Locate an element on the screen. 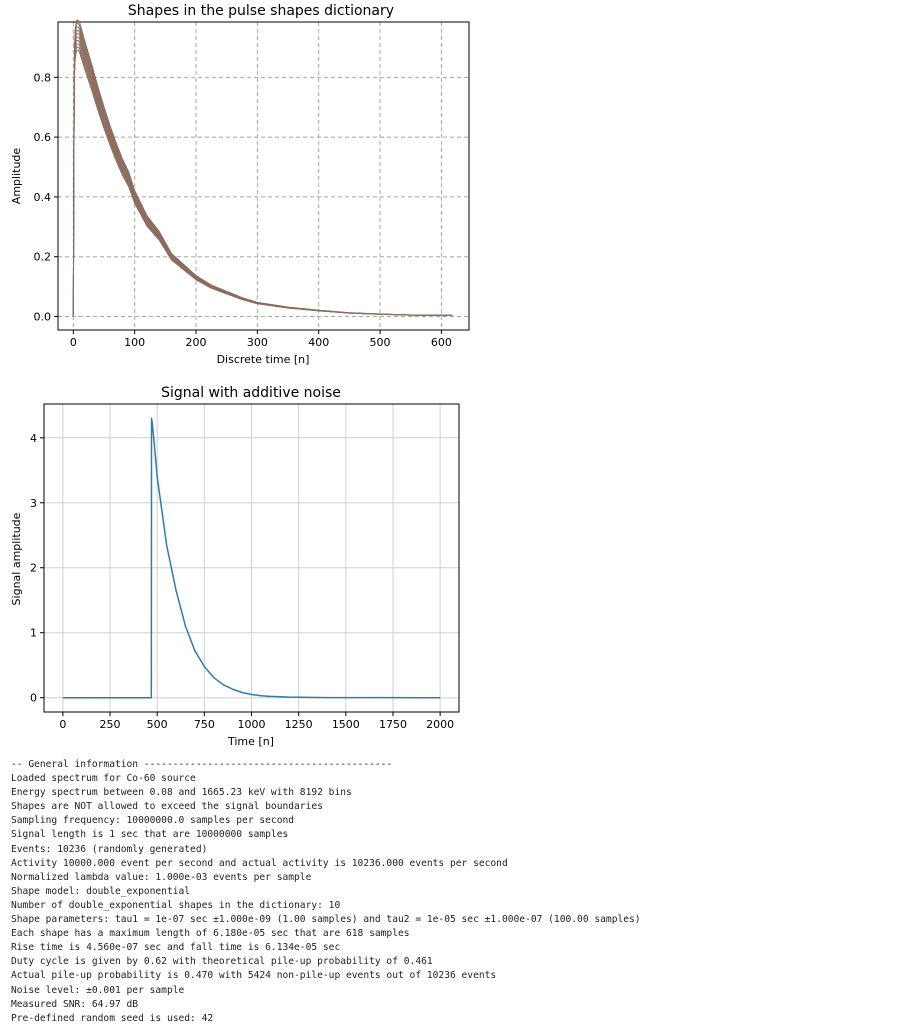 The width and height of the screenshot is (912, 1034). y-tick-label: 0.4 is located at coordinates (43, 197).